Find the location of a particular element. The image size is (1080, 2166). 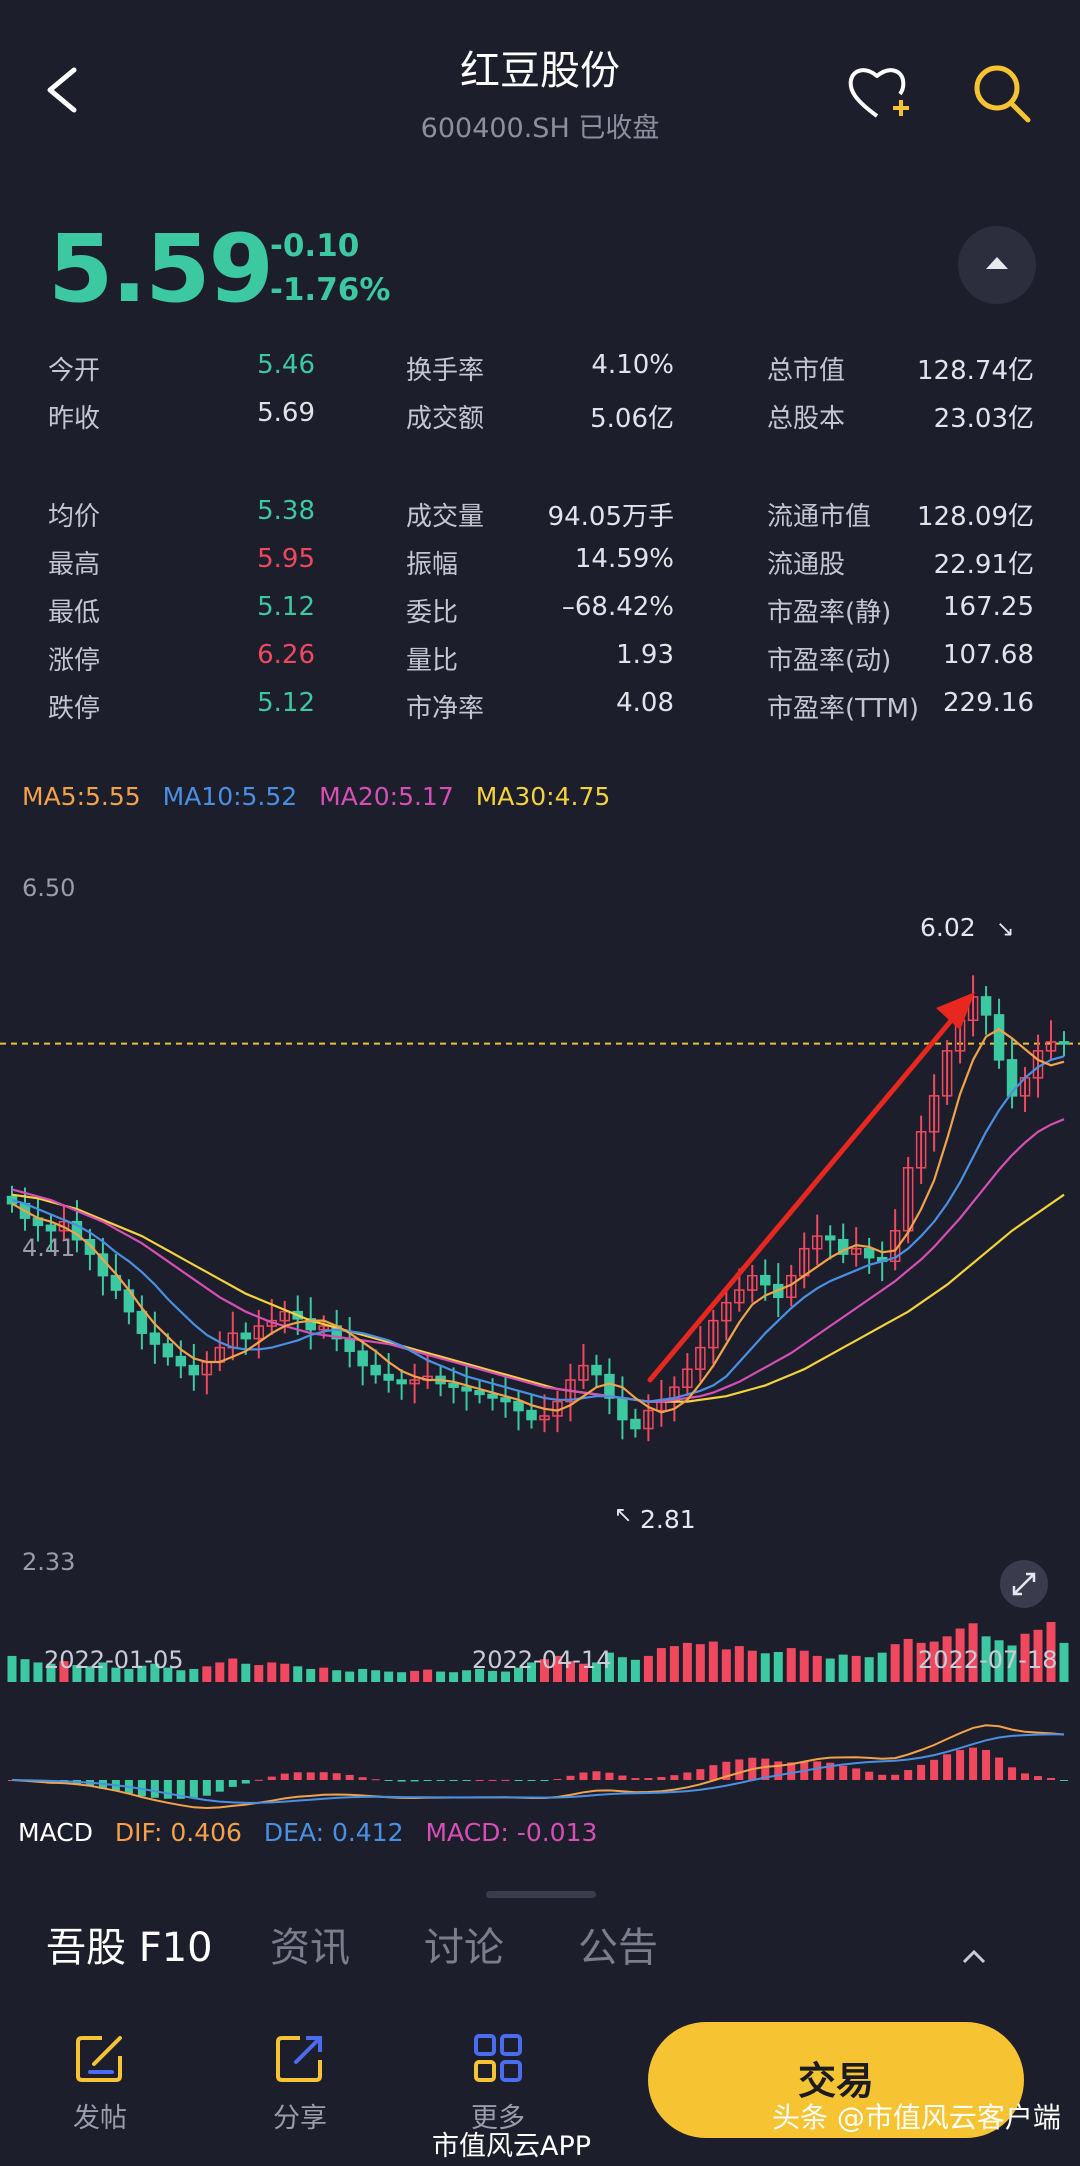

collapse-stats-button is located at coordinates (997, 265).